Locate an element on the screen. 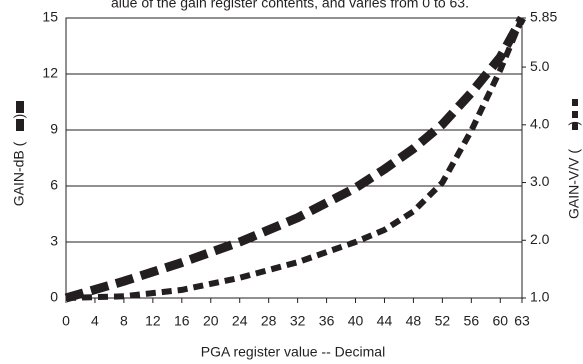  y2-tick-label: 4.0 is located at coordinates (540, 124).